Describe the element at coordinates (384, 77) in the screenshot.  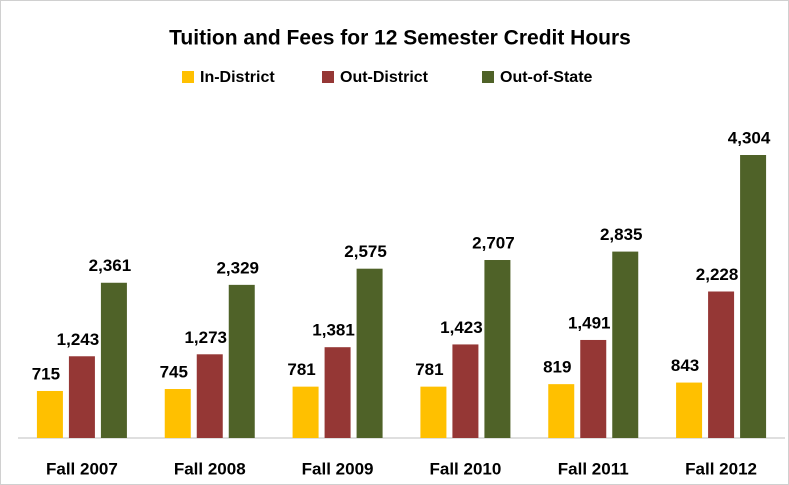
I see `legend-label: Out-District` at that location.